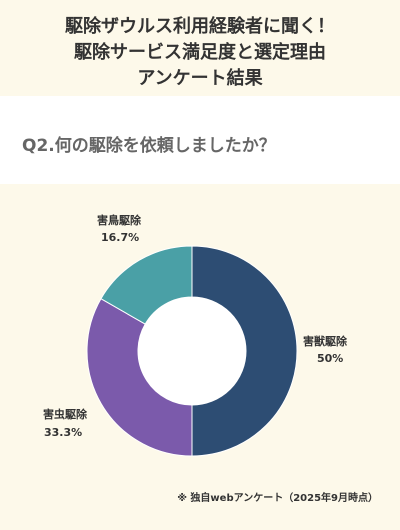 This screenshot has width=400, height=530. I want to click on slice-label-gaichu: 害虫駆除, so click(65, 414).